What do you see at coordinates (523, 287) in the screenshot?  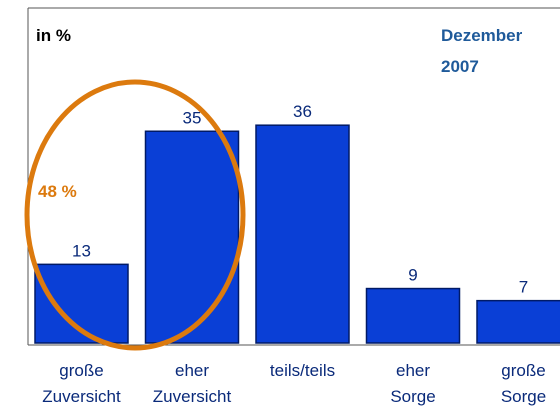 I see `value-label: 7` at bounding box center [523, 287].